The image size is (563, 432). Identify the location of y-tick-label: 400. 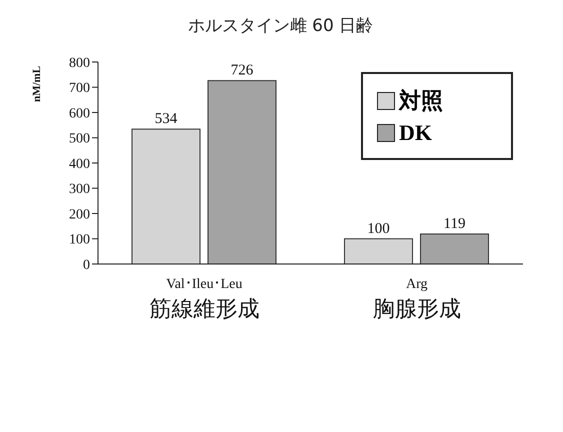
(79, 164).